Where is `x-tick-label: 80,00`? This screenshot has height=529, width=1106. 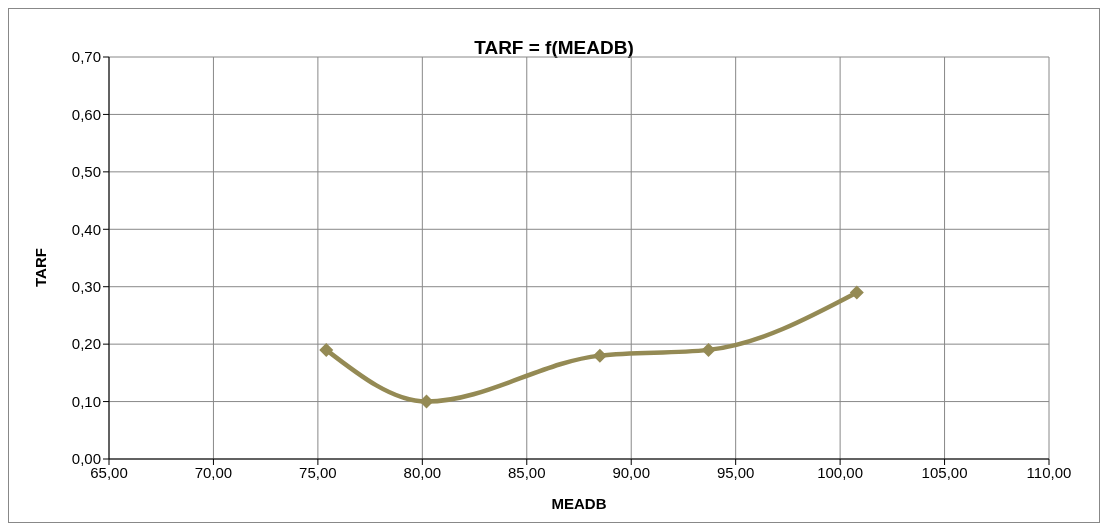
x-tick-label: 80,00 is located at coordinates (422, 472).